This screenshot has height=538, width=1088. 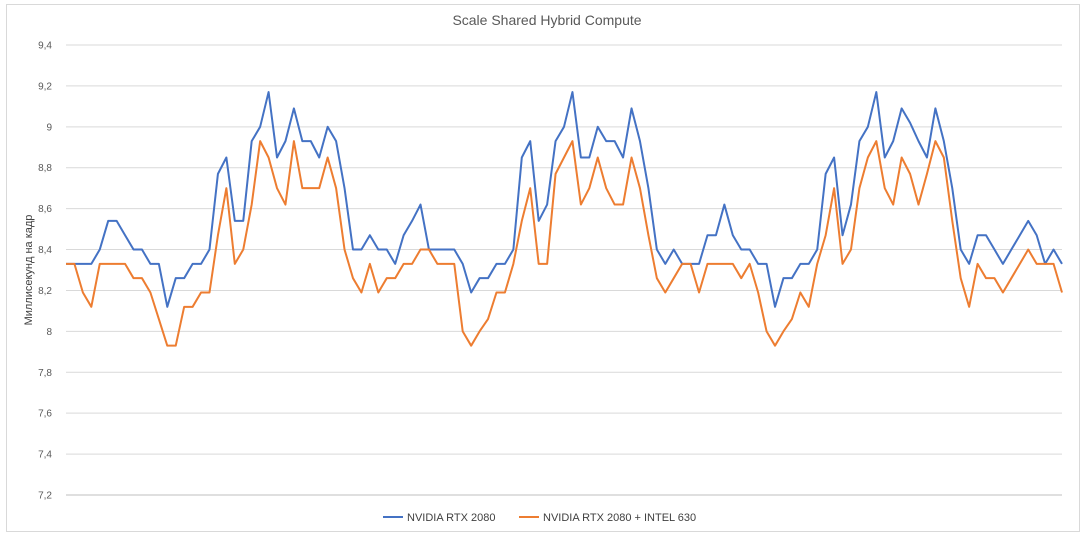 What do you see at coordinates (45, 209) in the screenshot?
I see `y-tick-label: 8,6` at bounding box center [45, 209].